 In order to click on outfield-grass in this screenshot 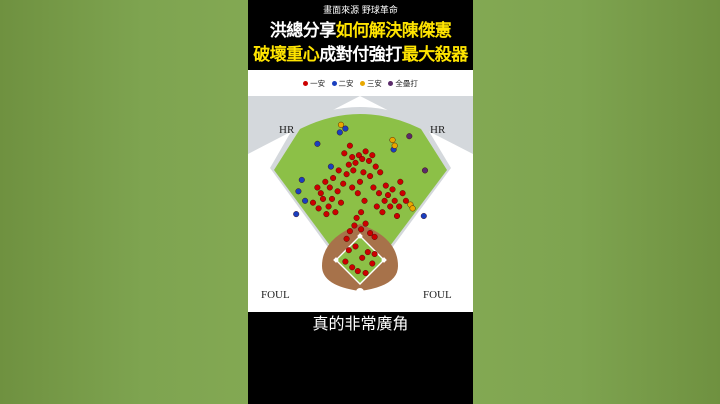, I will do `click(360, 200)`.